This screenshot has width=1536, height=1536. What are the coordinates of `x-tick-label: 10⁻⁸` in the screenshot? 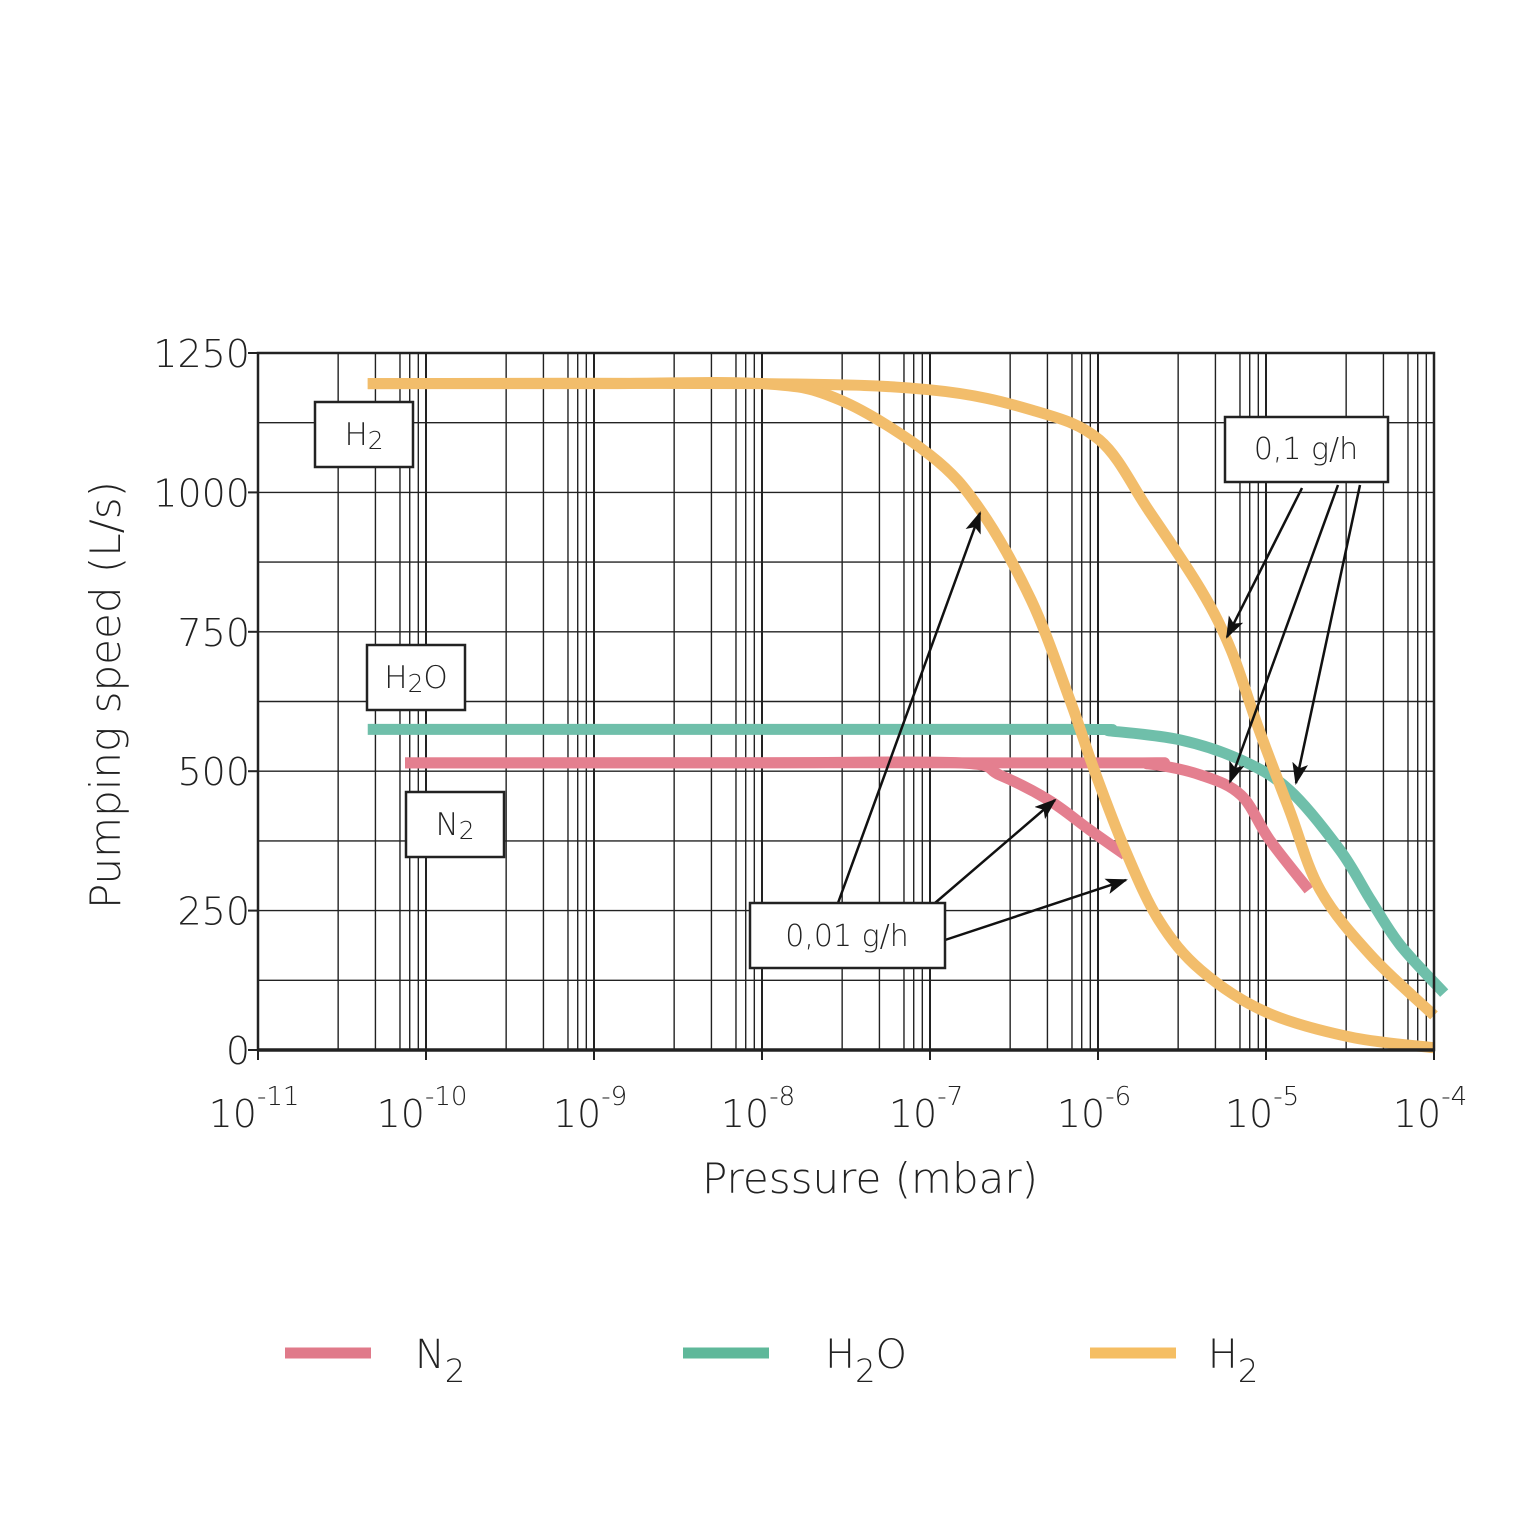 It's located at (758, 1109).